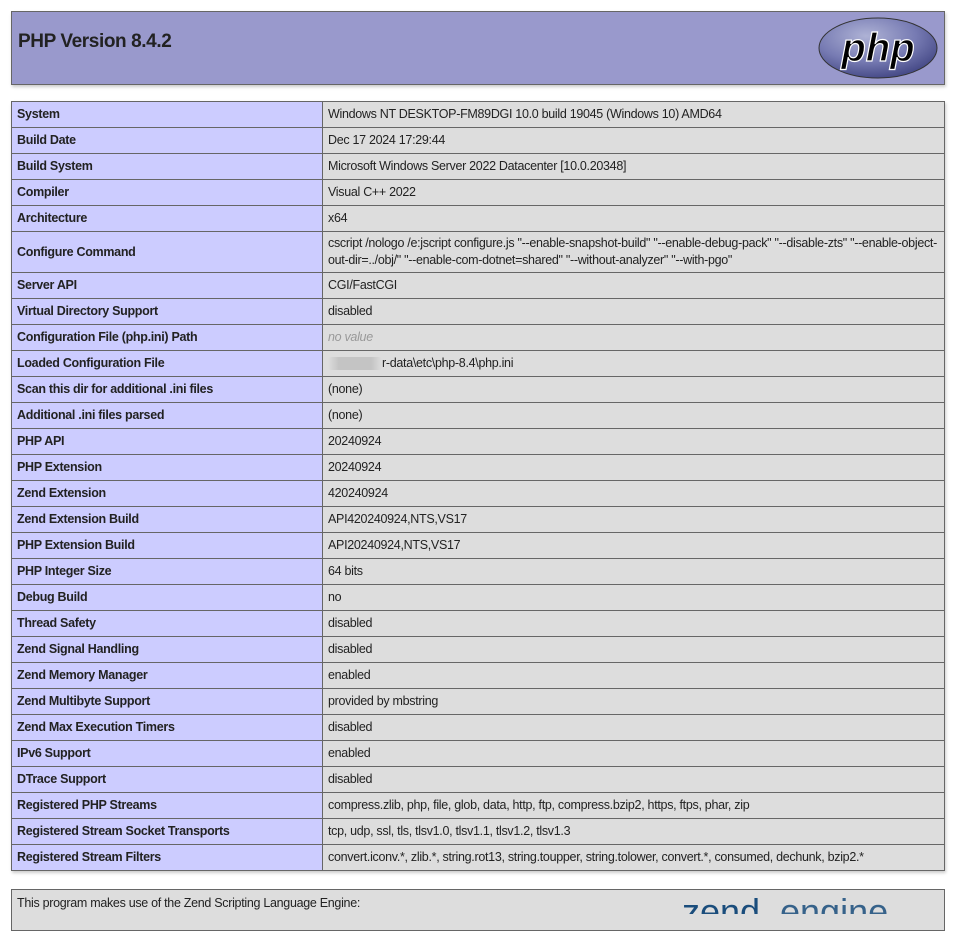 The image size is (956, 931). What do you see at coordinates (167, 857) in the screenshot?
I see `row-label: Registered Stream Filters` at bounding box center [167, 857].